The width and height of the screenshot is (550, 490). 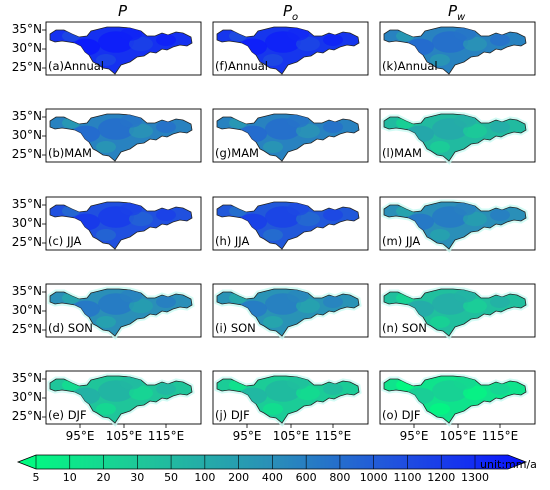 I want to click on colorbar-bar, so click(x=272, y=462).